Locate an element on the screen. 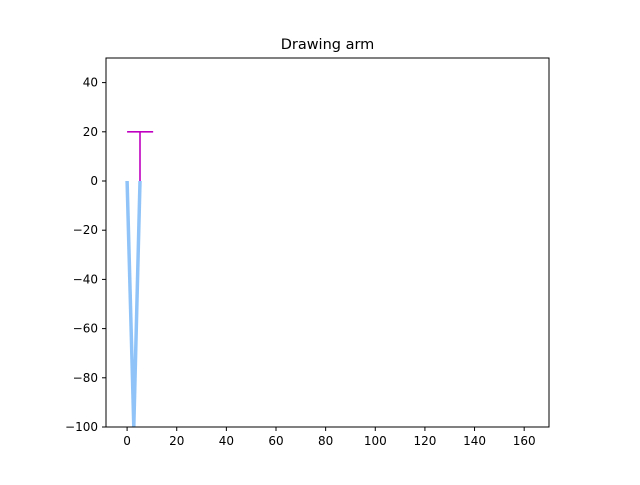 The width and height of the screenshot is (640, 485). y-tick-label: 0 is located at coordinates (94, 181).